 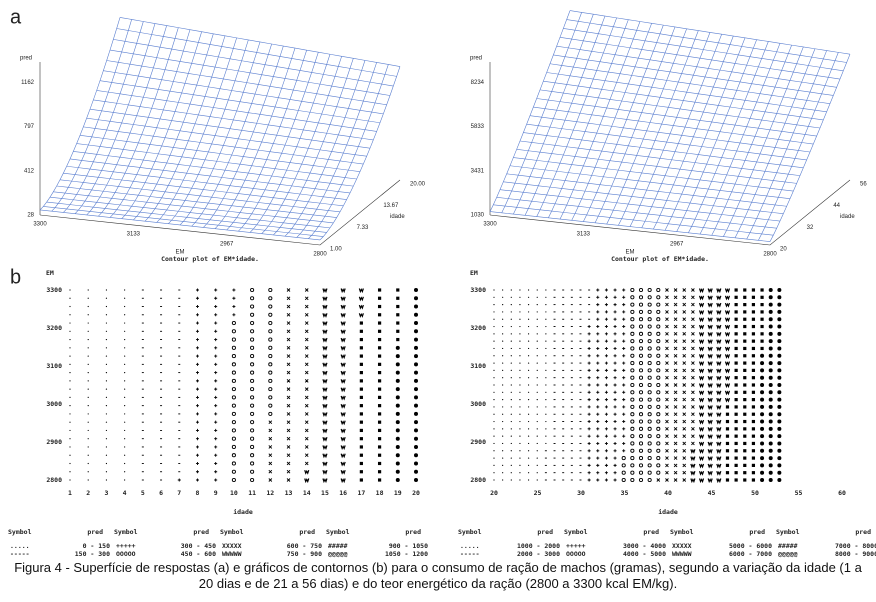 I want to click on legend-range: 150 - 300, so click(x=92, y=554).